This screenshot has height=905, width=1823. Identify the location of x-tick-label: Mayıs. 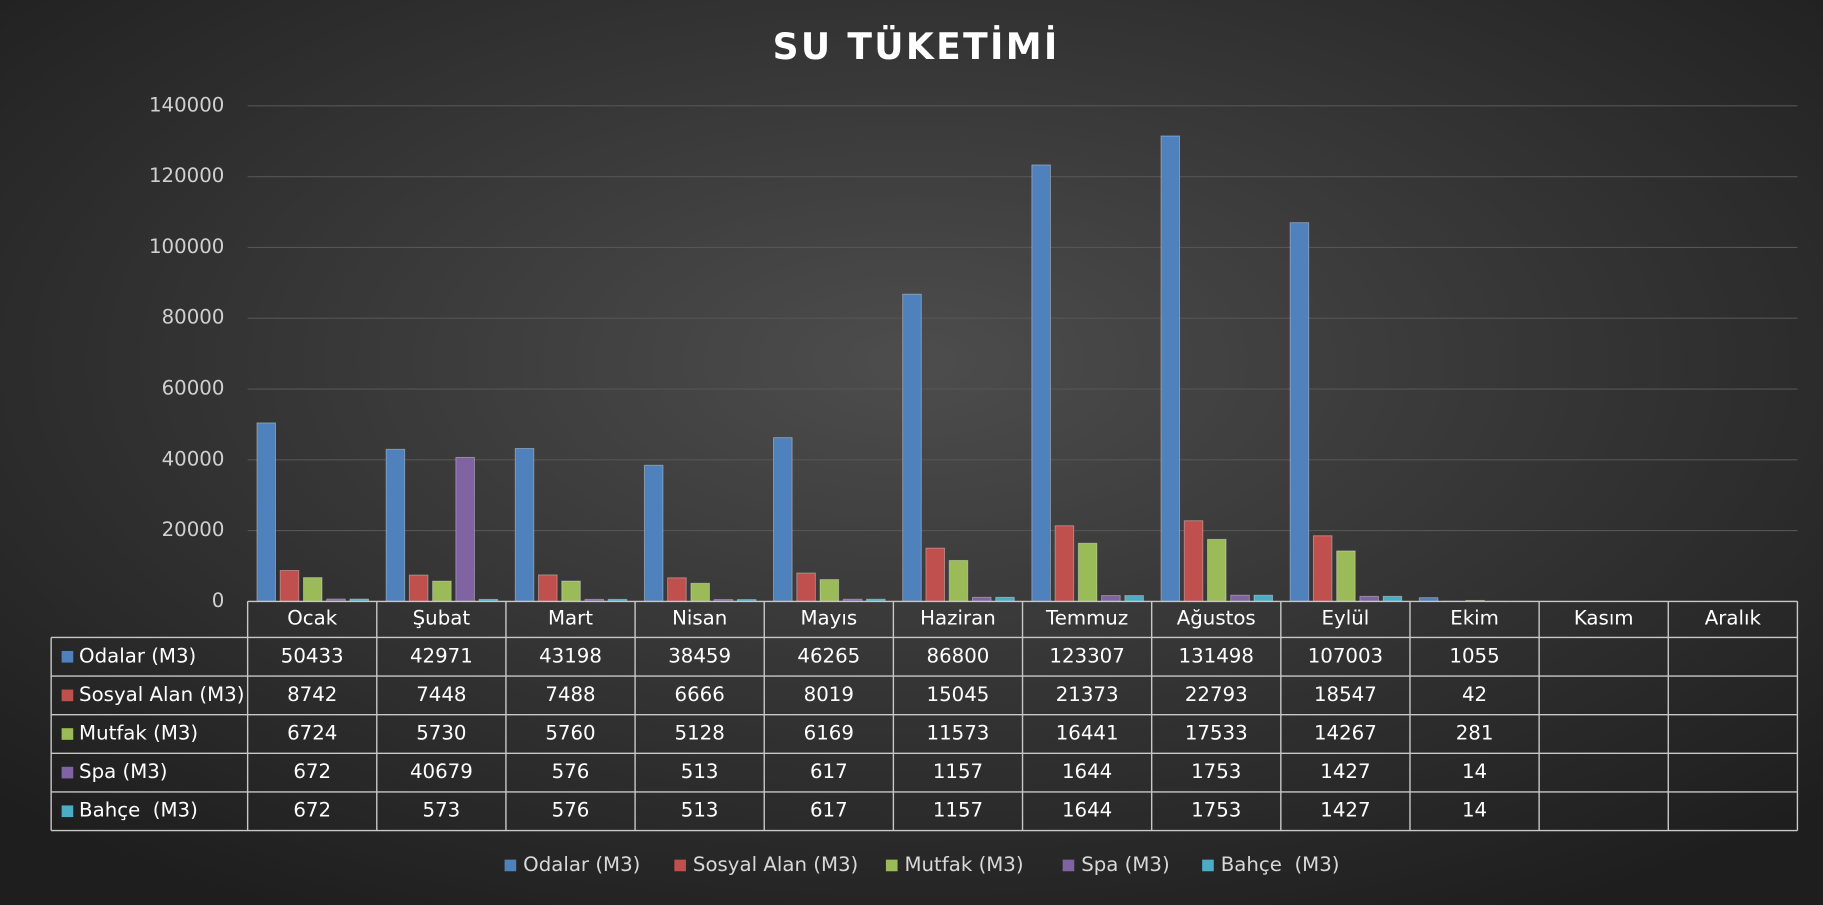
(829, 617).